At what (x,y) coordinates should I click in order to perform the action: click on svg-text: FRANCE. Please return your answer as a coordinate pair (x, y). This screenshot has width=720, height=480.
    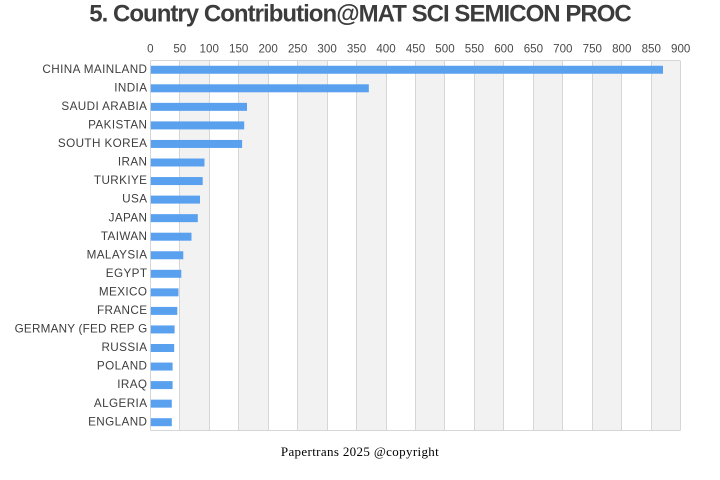
    Looking at the image, I should click on (122, 310).